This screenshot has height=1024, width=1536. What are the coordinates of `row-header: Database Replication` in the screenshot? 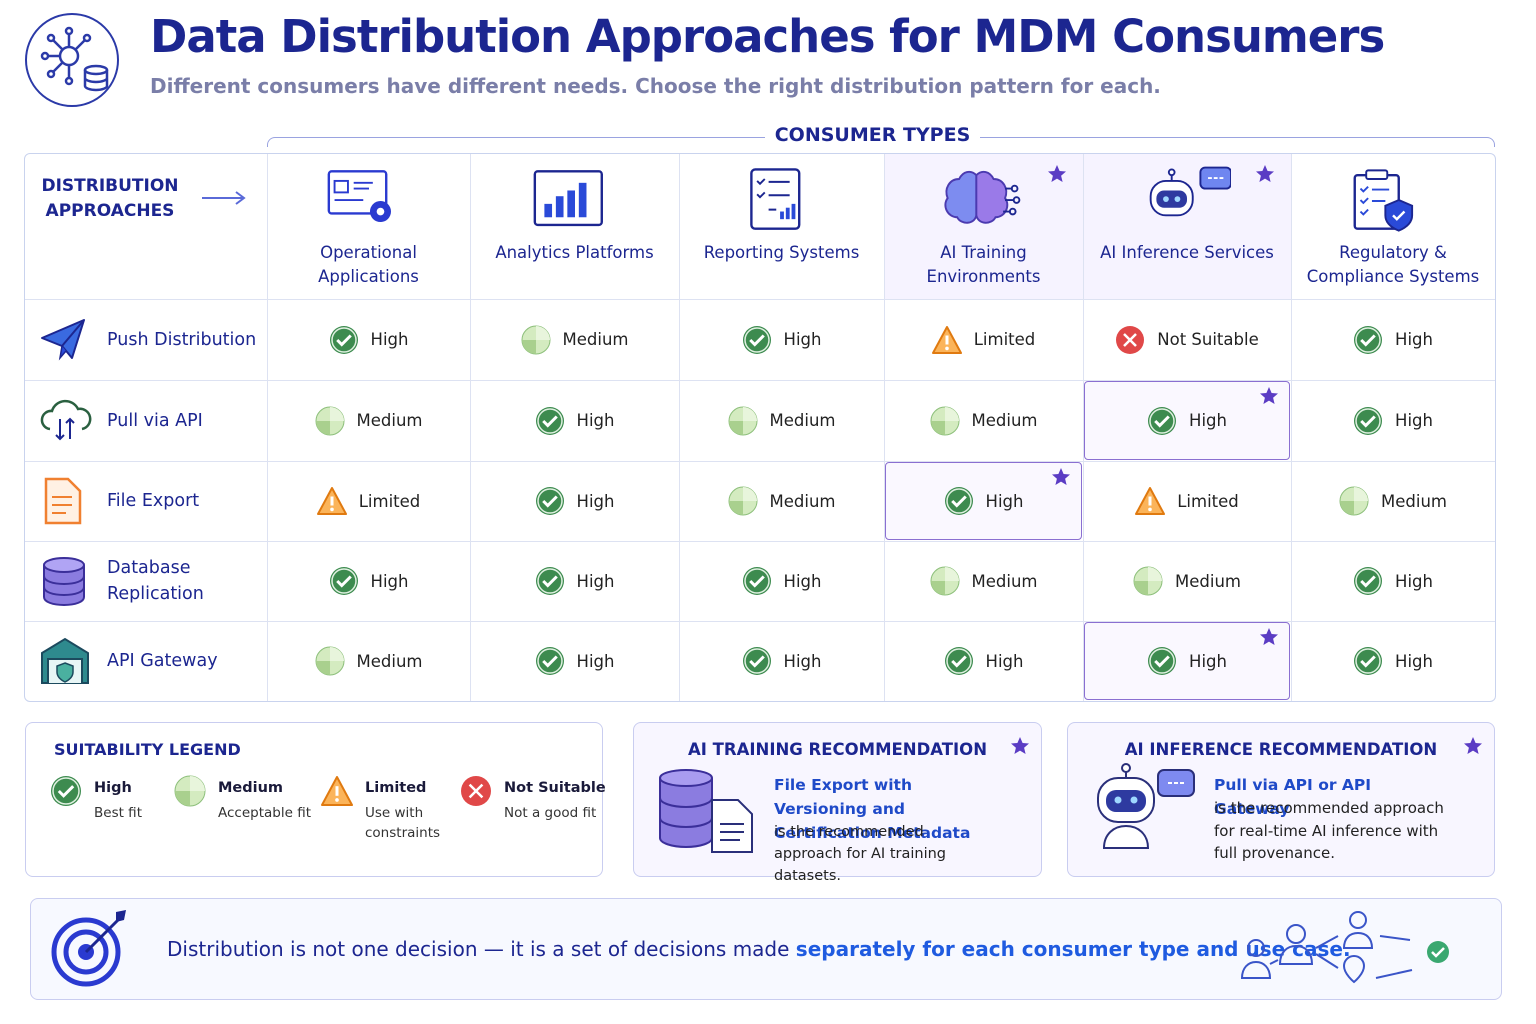 It's located at (155, 581).